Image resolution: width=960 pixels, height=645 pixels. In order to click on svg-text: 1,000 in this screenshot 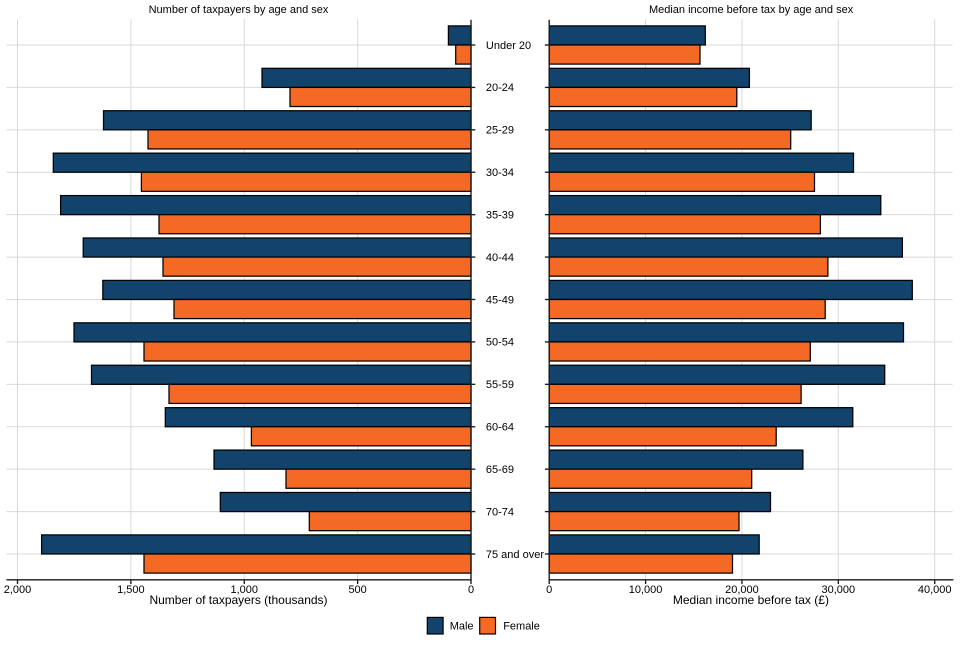, I will do `click(244, 590)`.